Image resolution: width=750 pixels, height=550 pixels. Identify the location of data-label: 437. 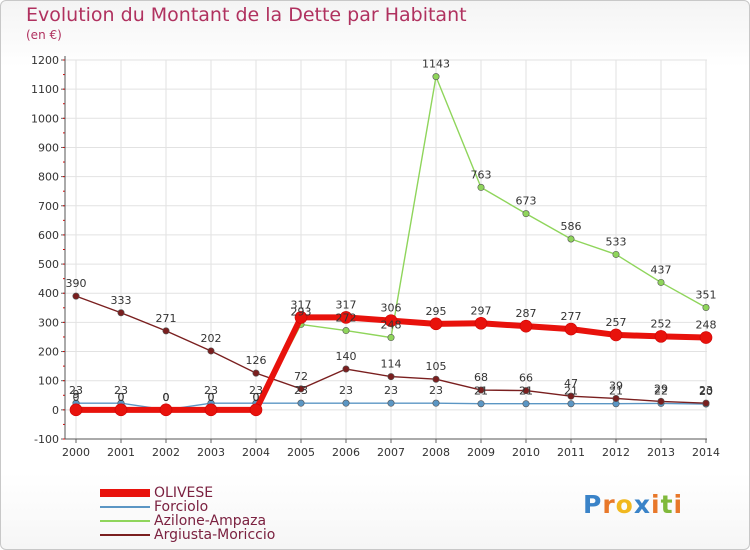
(661, 269).